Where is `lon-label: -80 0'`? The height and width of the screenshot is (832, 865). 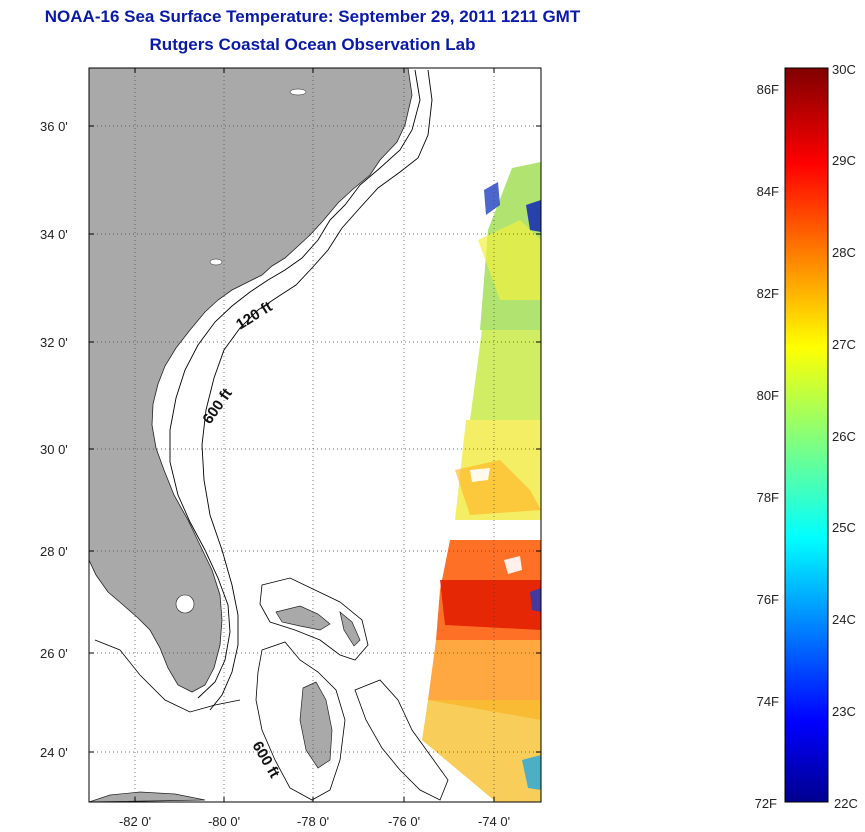
lon-label: -80 0' is located at coordinates (224, 821).